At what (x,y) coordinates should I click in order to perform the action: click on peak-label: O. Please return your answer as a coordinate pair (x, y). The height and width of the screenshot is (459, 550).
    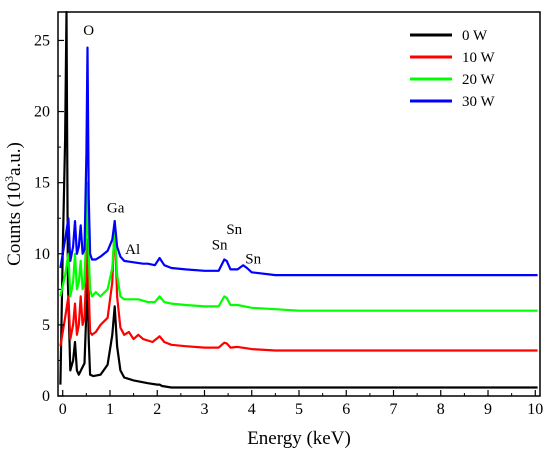
    Looking at the image, I should click on (88, 31).